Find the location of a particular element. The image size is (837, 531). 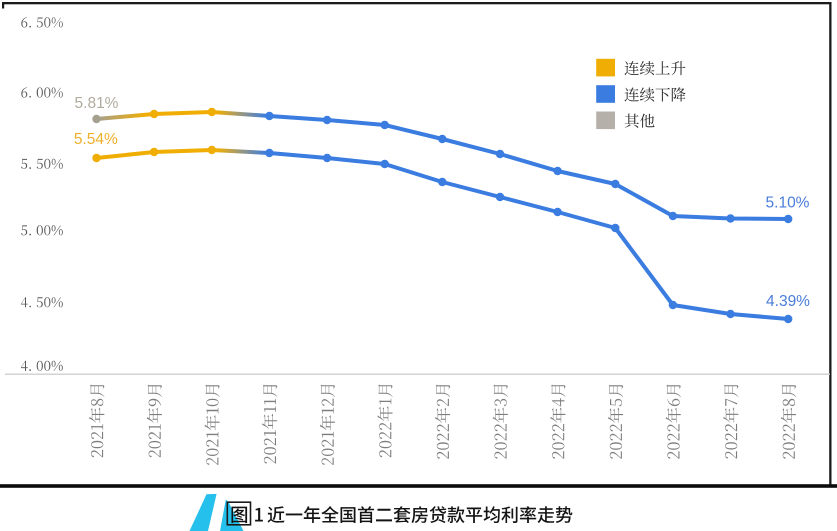

svg-text: 5.54% is located at coordinates (96, 139).